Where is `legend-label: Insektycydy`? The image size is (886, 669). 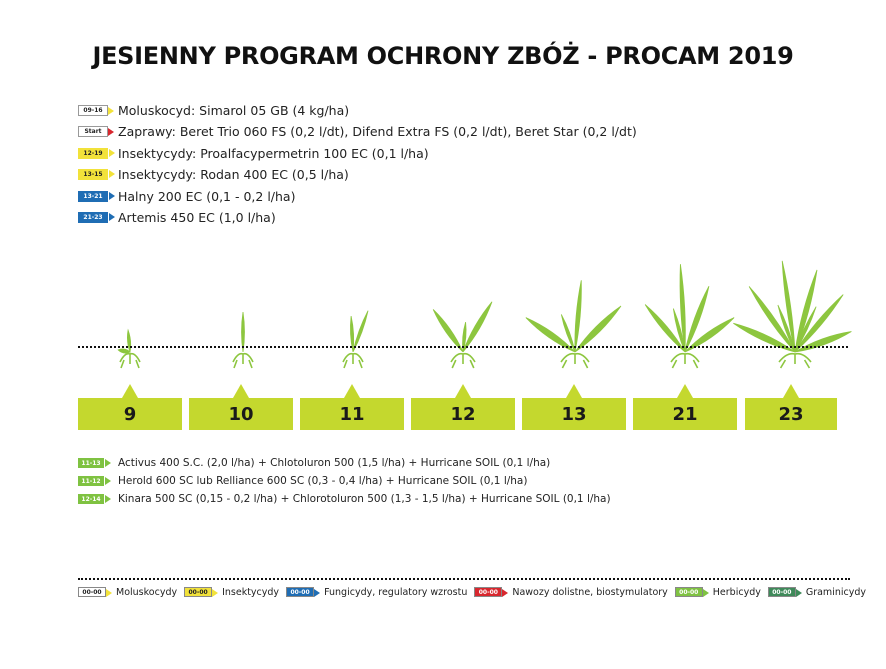
legend-label: Insektycydy is located at coordinates (251, 592).